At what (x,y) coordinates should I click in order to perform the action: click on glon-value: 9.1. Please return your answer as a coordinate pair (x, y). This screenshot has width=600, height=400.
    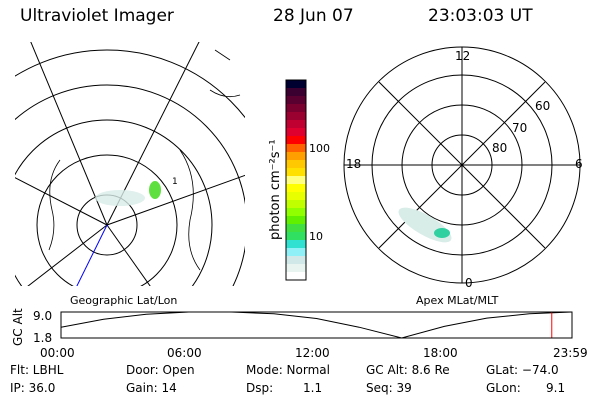
    Looking at the image, I should click on (556, 388).